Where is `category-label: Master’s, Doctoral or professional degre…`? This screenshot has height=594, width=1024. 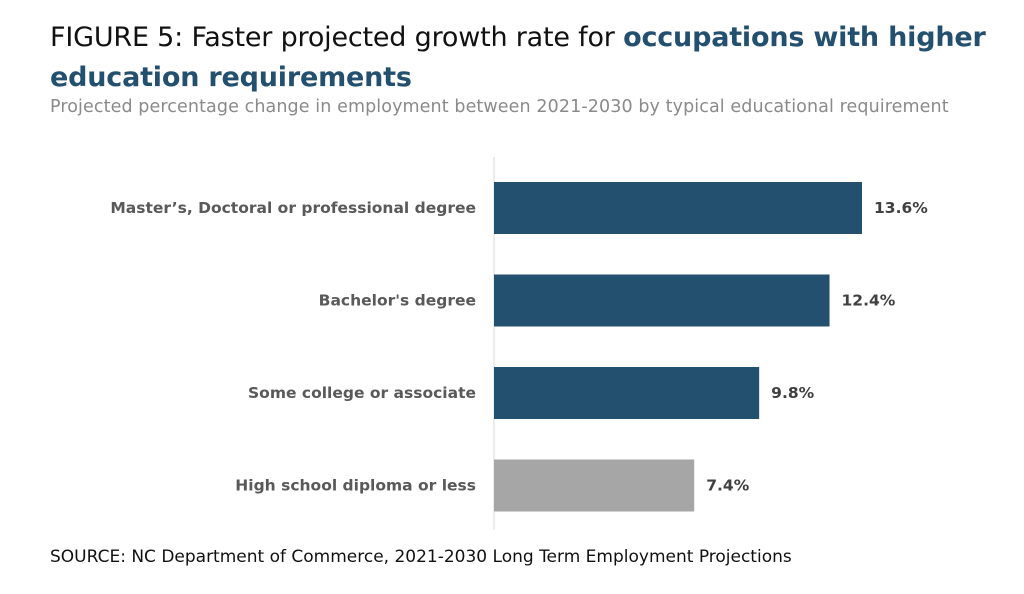
category-label: Master’s, Doctoral or professional degre… is located at coordinates (293, 208).